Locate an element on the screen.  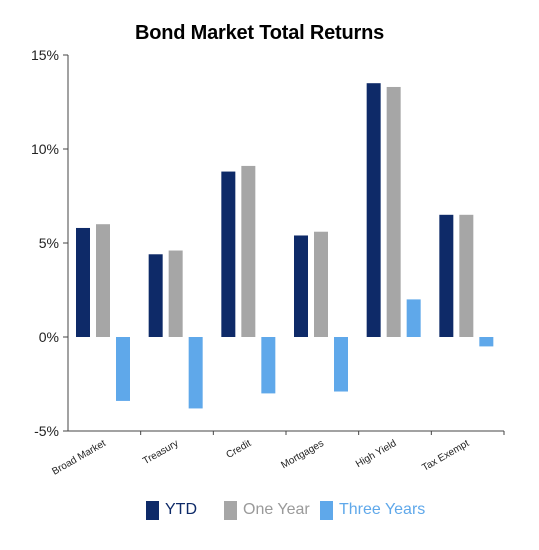
chart-title: Bond Market Total Returns is located at coordinates (259, 33).